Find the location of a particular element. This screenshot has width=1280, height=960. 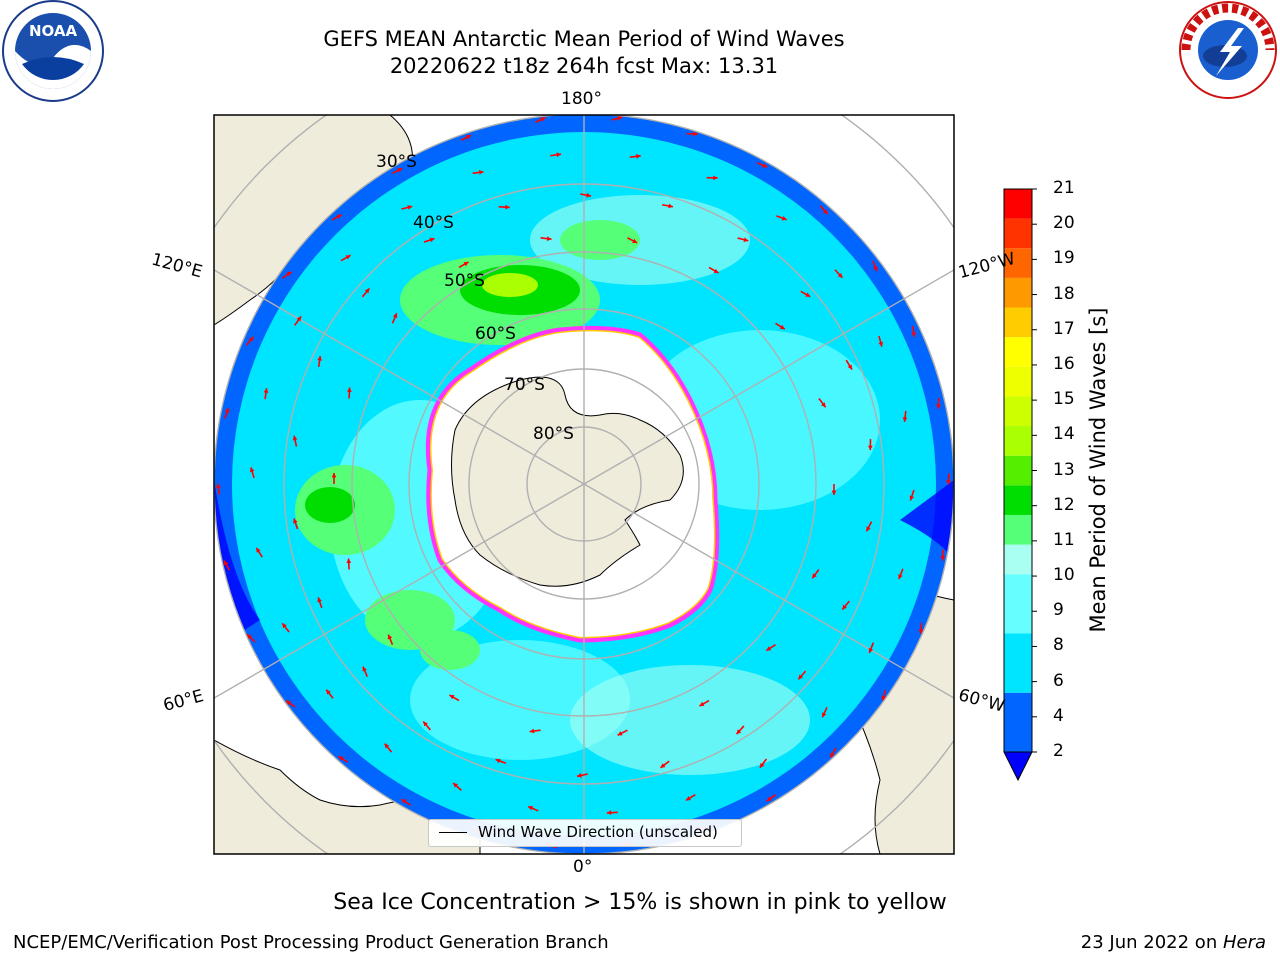

colorbar-extension is located at coordinates (1018, 766).